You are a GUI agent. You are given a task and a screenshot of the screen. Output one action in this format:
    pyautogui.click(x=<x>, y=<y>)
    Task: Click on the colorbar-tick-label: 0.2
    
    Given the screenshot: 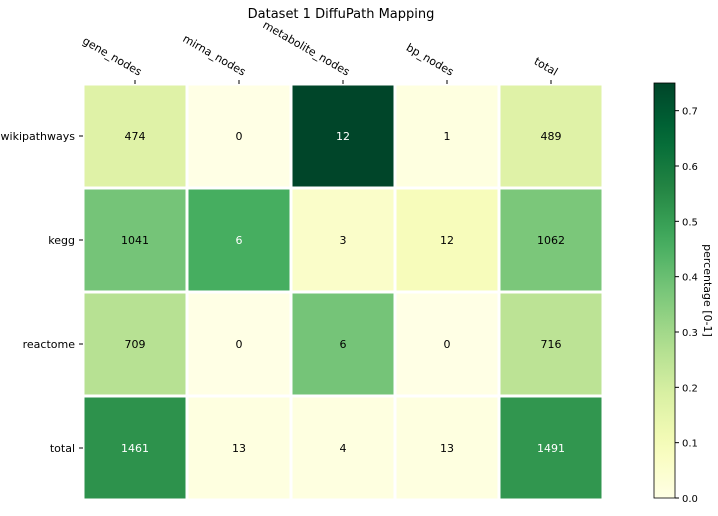 What is the action you would take?
    pyautogui.click(x=690, y=388)
    